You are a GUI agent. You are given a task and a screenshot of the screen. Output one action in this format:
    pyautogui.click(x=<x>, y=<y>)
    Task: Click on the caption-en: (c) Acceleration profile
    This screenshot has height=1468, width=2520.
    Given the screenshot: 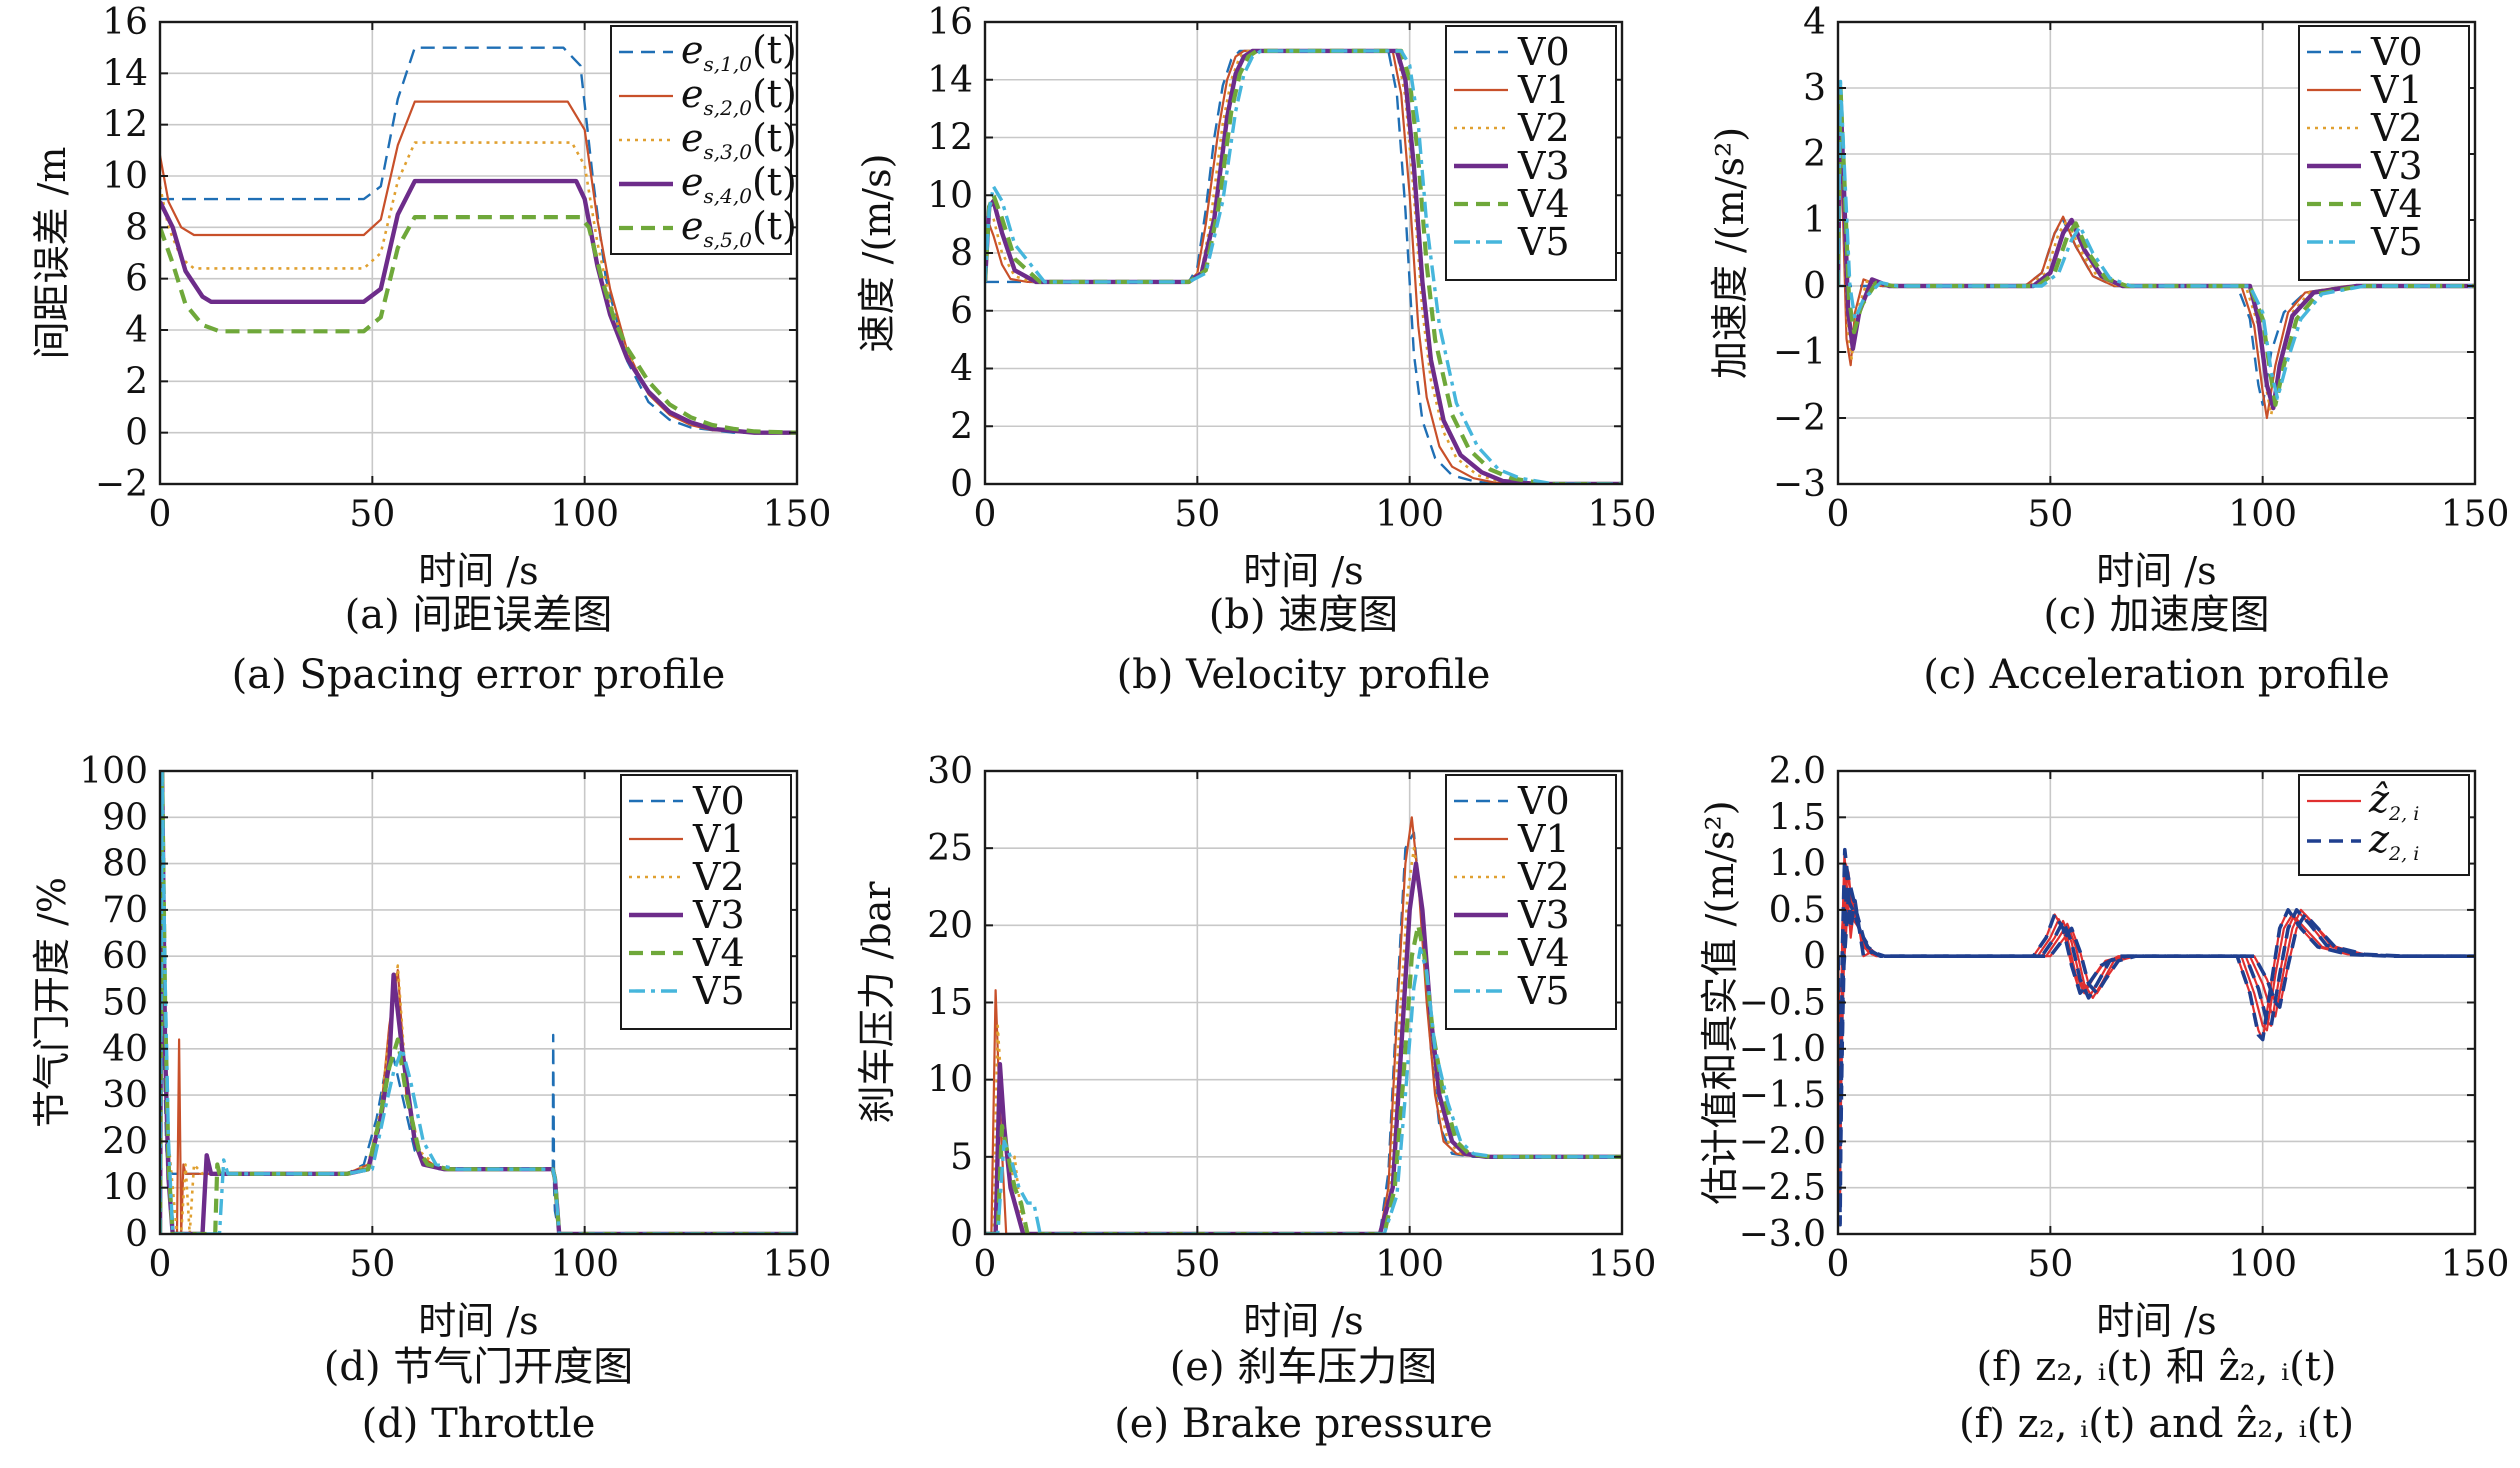 What is the action you would take?
    pyautogui.click(x=2156, y=675)
    